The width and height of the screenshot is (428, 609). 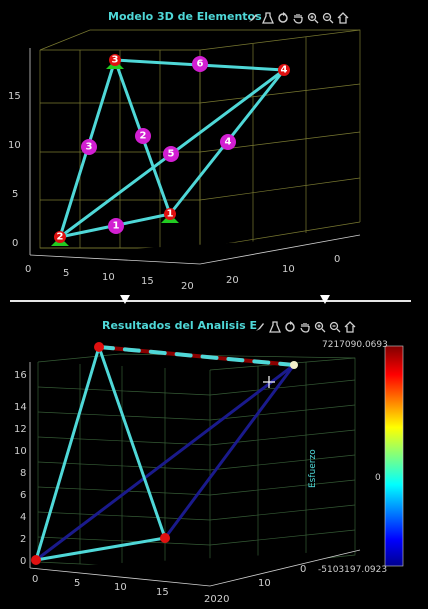 I want to click on node-label: 2, so click(x=60, y=237).